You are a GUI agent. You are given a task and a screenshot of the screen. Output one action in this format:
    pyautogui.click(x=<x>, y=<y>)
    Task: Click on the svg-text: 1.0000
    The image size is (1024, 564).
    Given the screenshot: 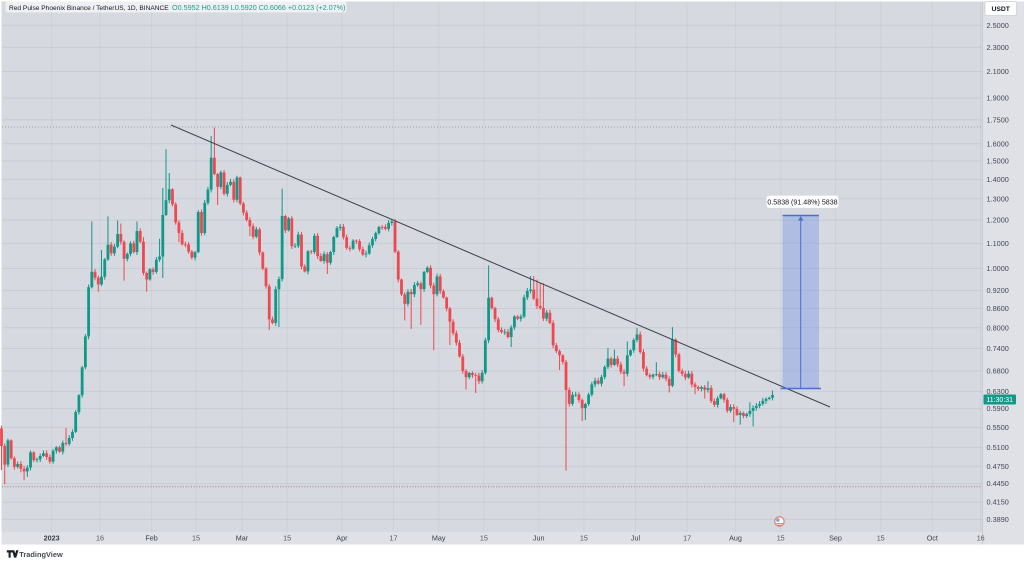 What is the action you would take?
    pyautogui.click(x=998, y=268)
    